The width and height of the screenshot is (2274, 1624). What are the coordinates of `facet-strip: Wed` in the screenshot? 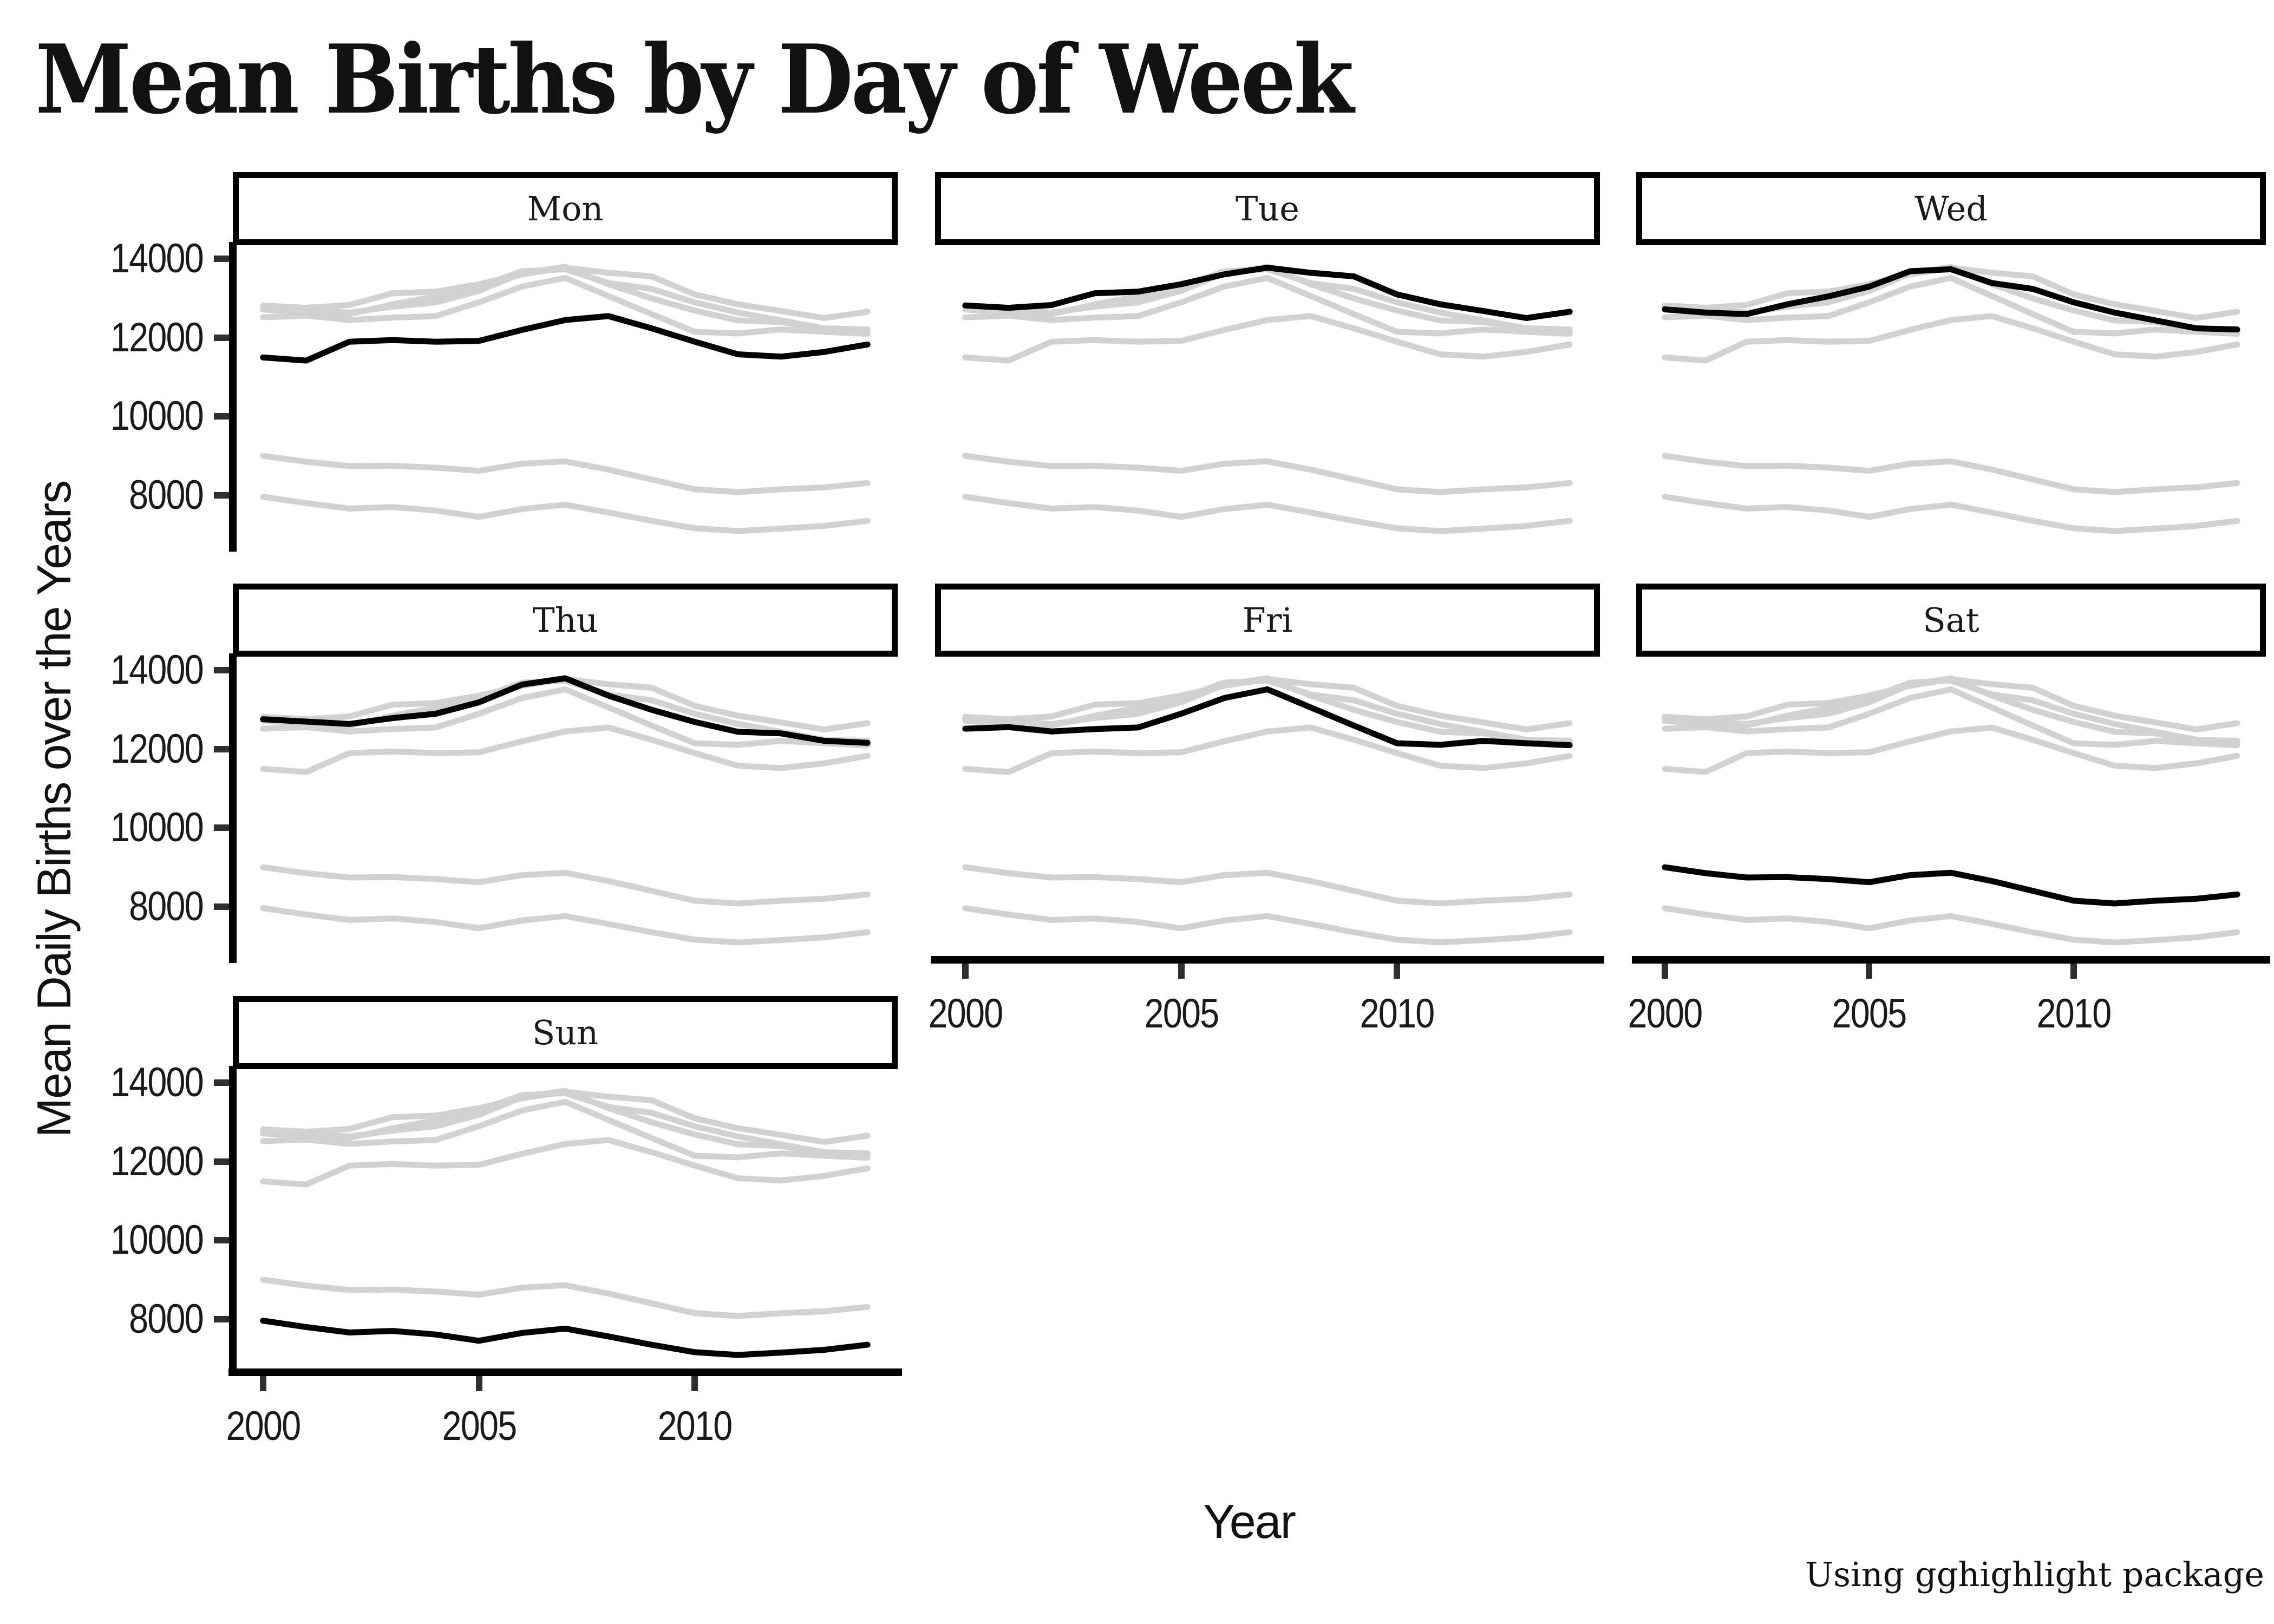 It's located at (1951, 209).